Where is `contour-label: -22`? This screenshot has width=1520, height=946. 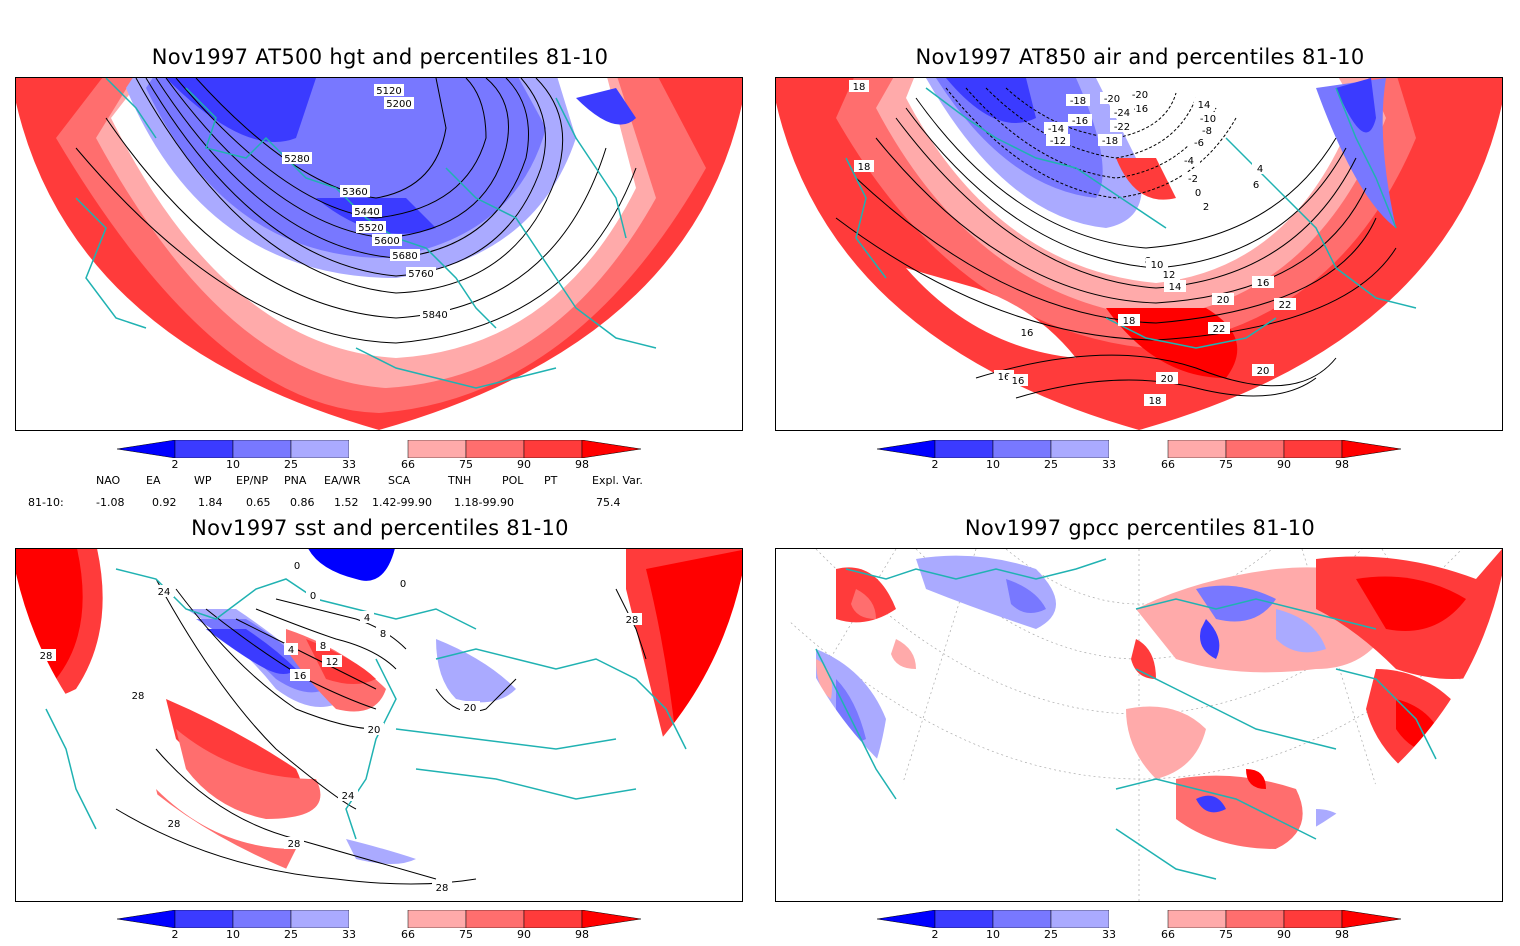 contour-label: -22 is located at coordinates (1122, 127).